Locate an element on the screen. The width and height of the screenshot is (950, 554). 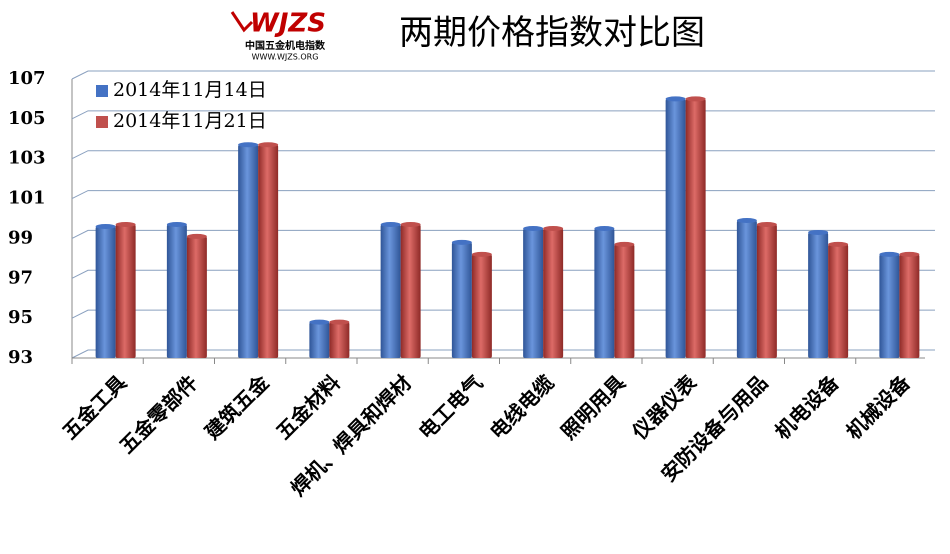
logo-arrow is located at coordinates (242, 22).